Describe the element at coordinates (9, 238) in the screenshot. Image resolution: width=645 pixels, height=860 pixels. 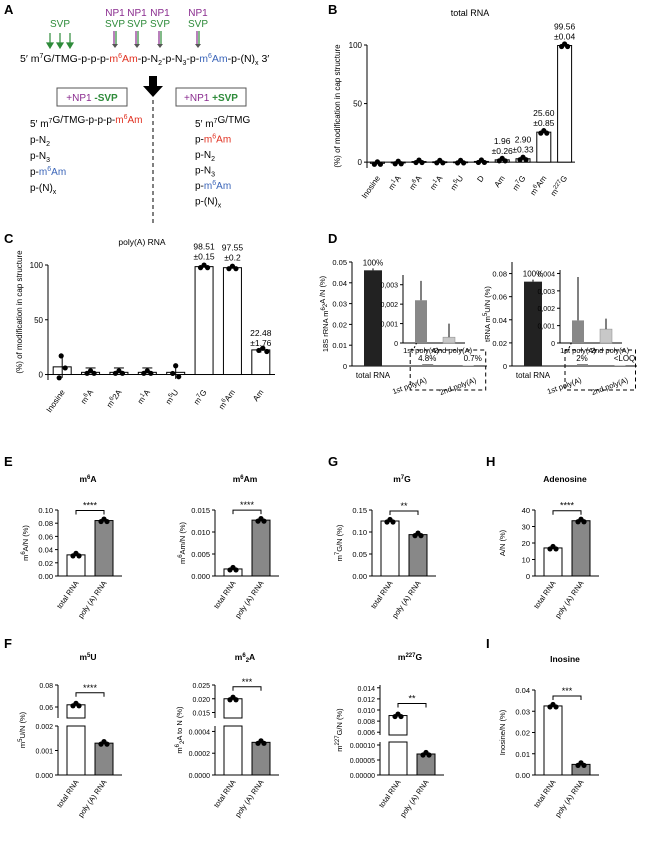
I see `panel-label-c: C` at that location.